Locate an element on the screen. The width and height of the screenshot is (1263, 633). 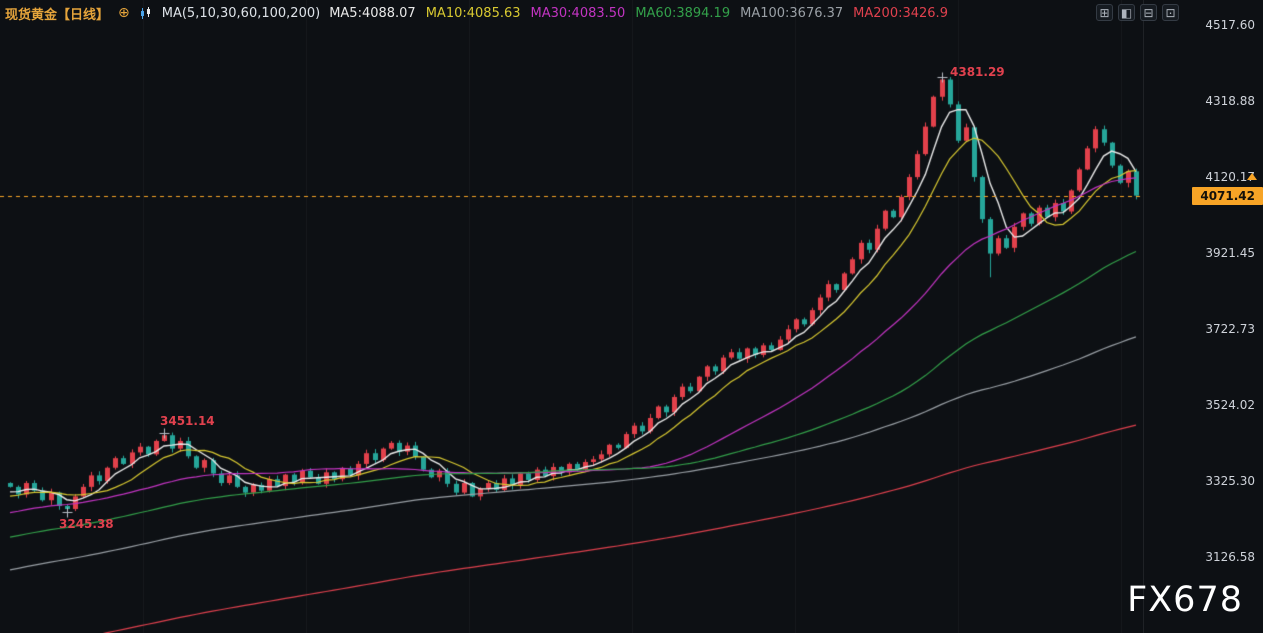
legend-ma-item: MA5:4088.07 is located at coordinates (372, 13).